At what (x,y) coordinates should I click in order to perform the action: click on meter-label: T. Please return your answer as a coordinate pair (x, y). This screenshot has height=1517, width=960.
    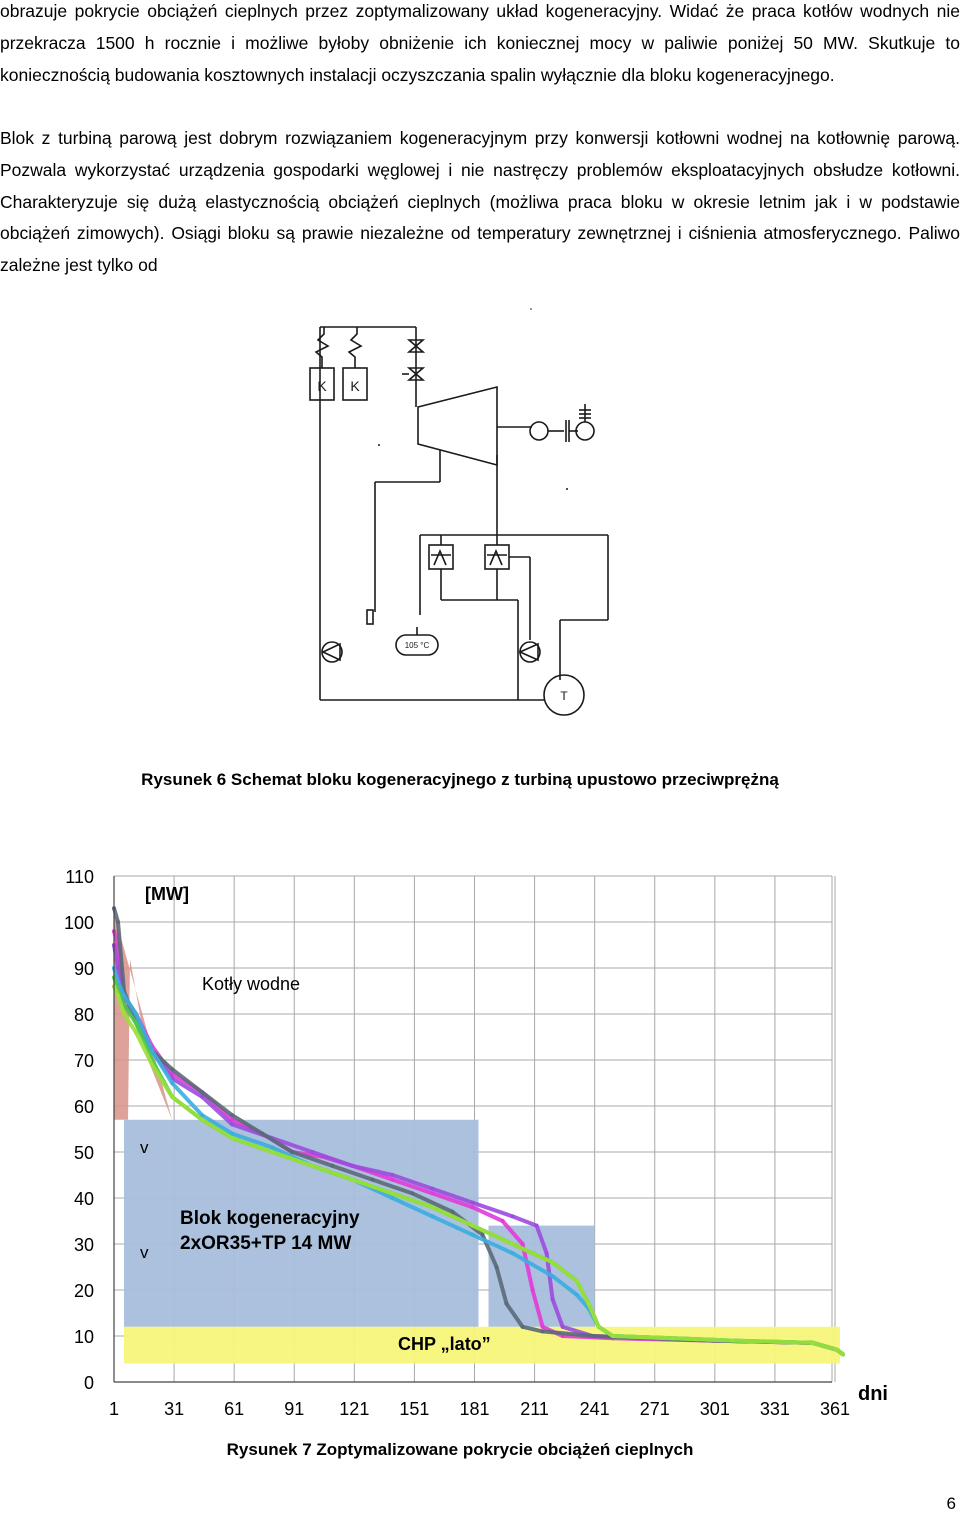
    Looking at the image, I should click on (564, 696).